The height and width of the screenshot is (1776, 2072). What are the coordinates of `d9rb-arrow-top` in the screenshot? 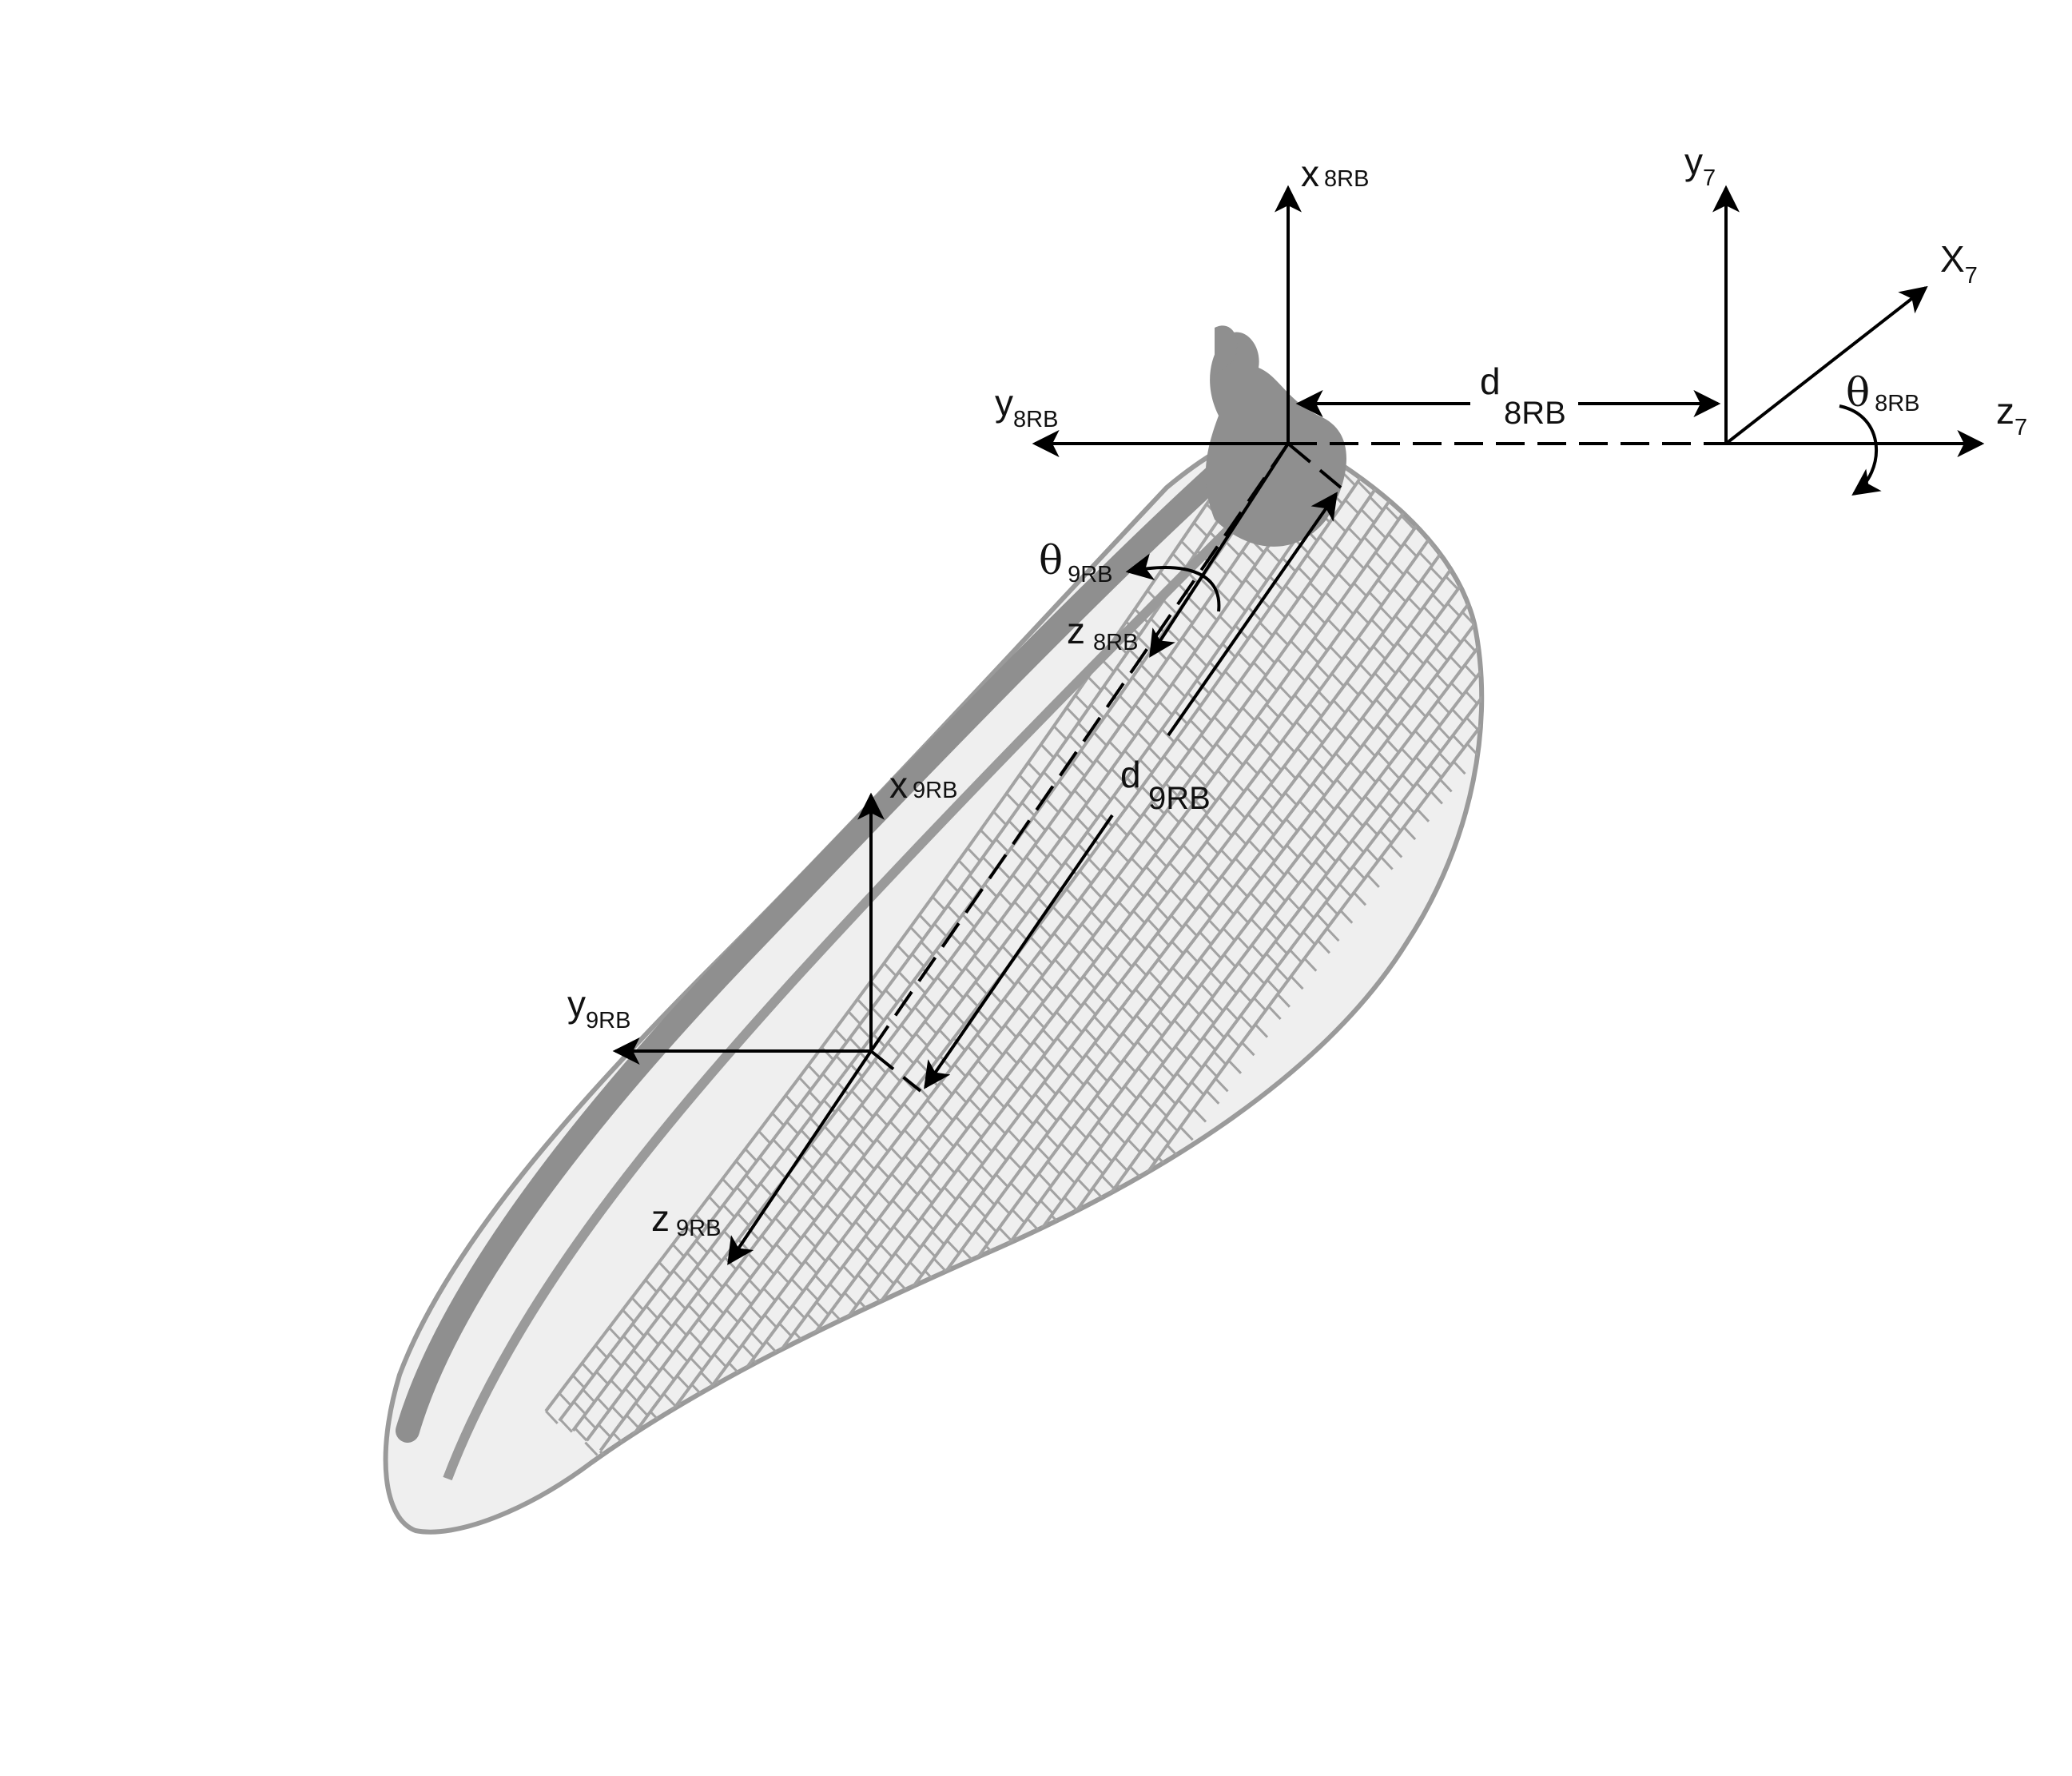 It's located at (1252, 614).